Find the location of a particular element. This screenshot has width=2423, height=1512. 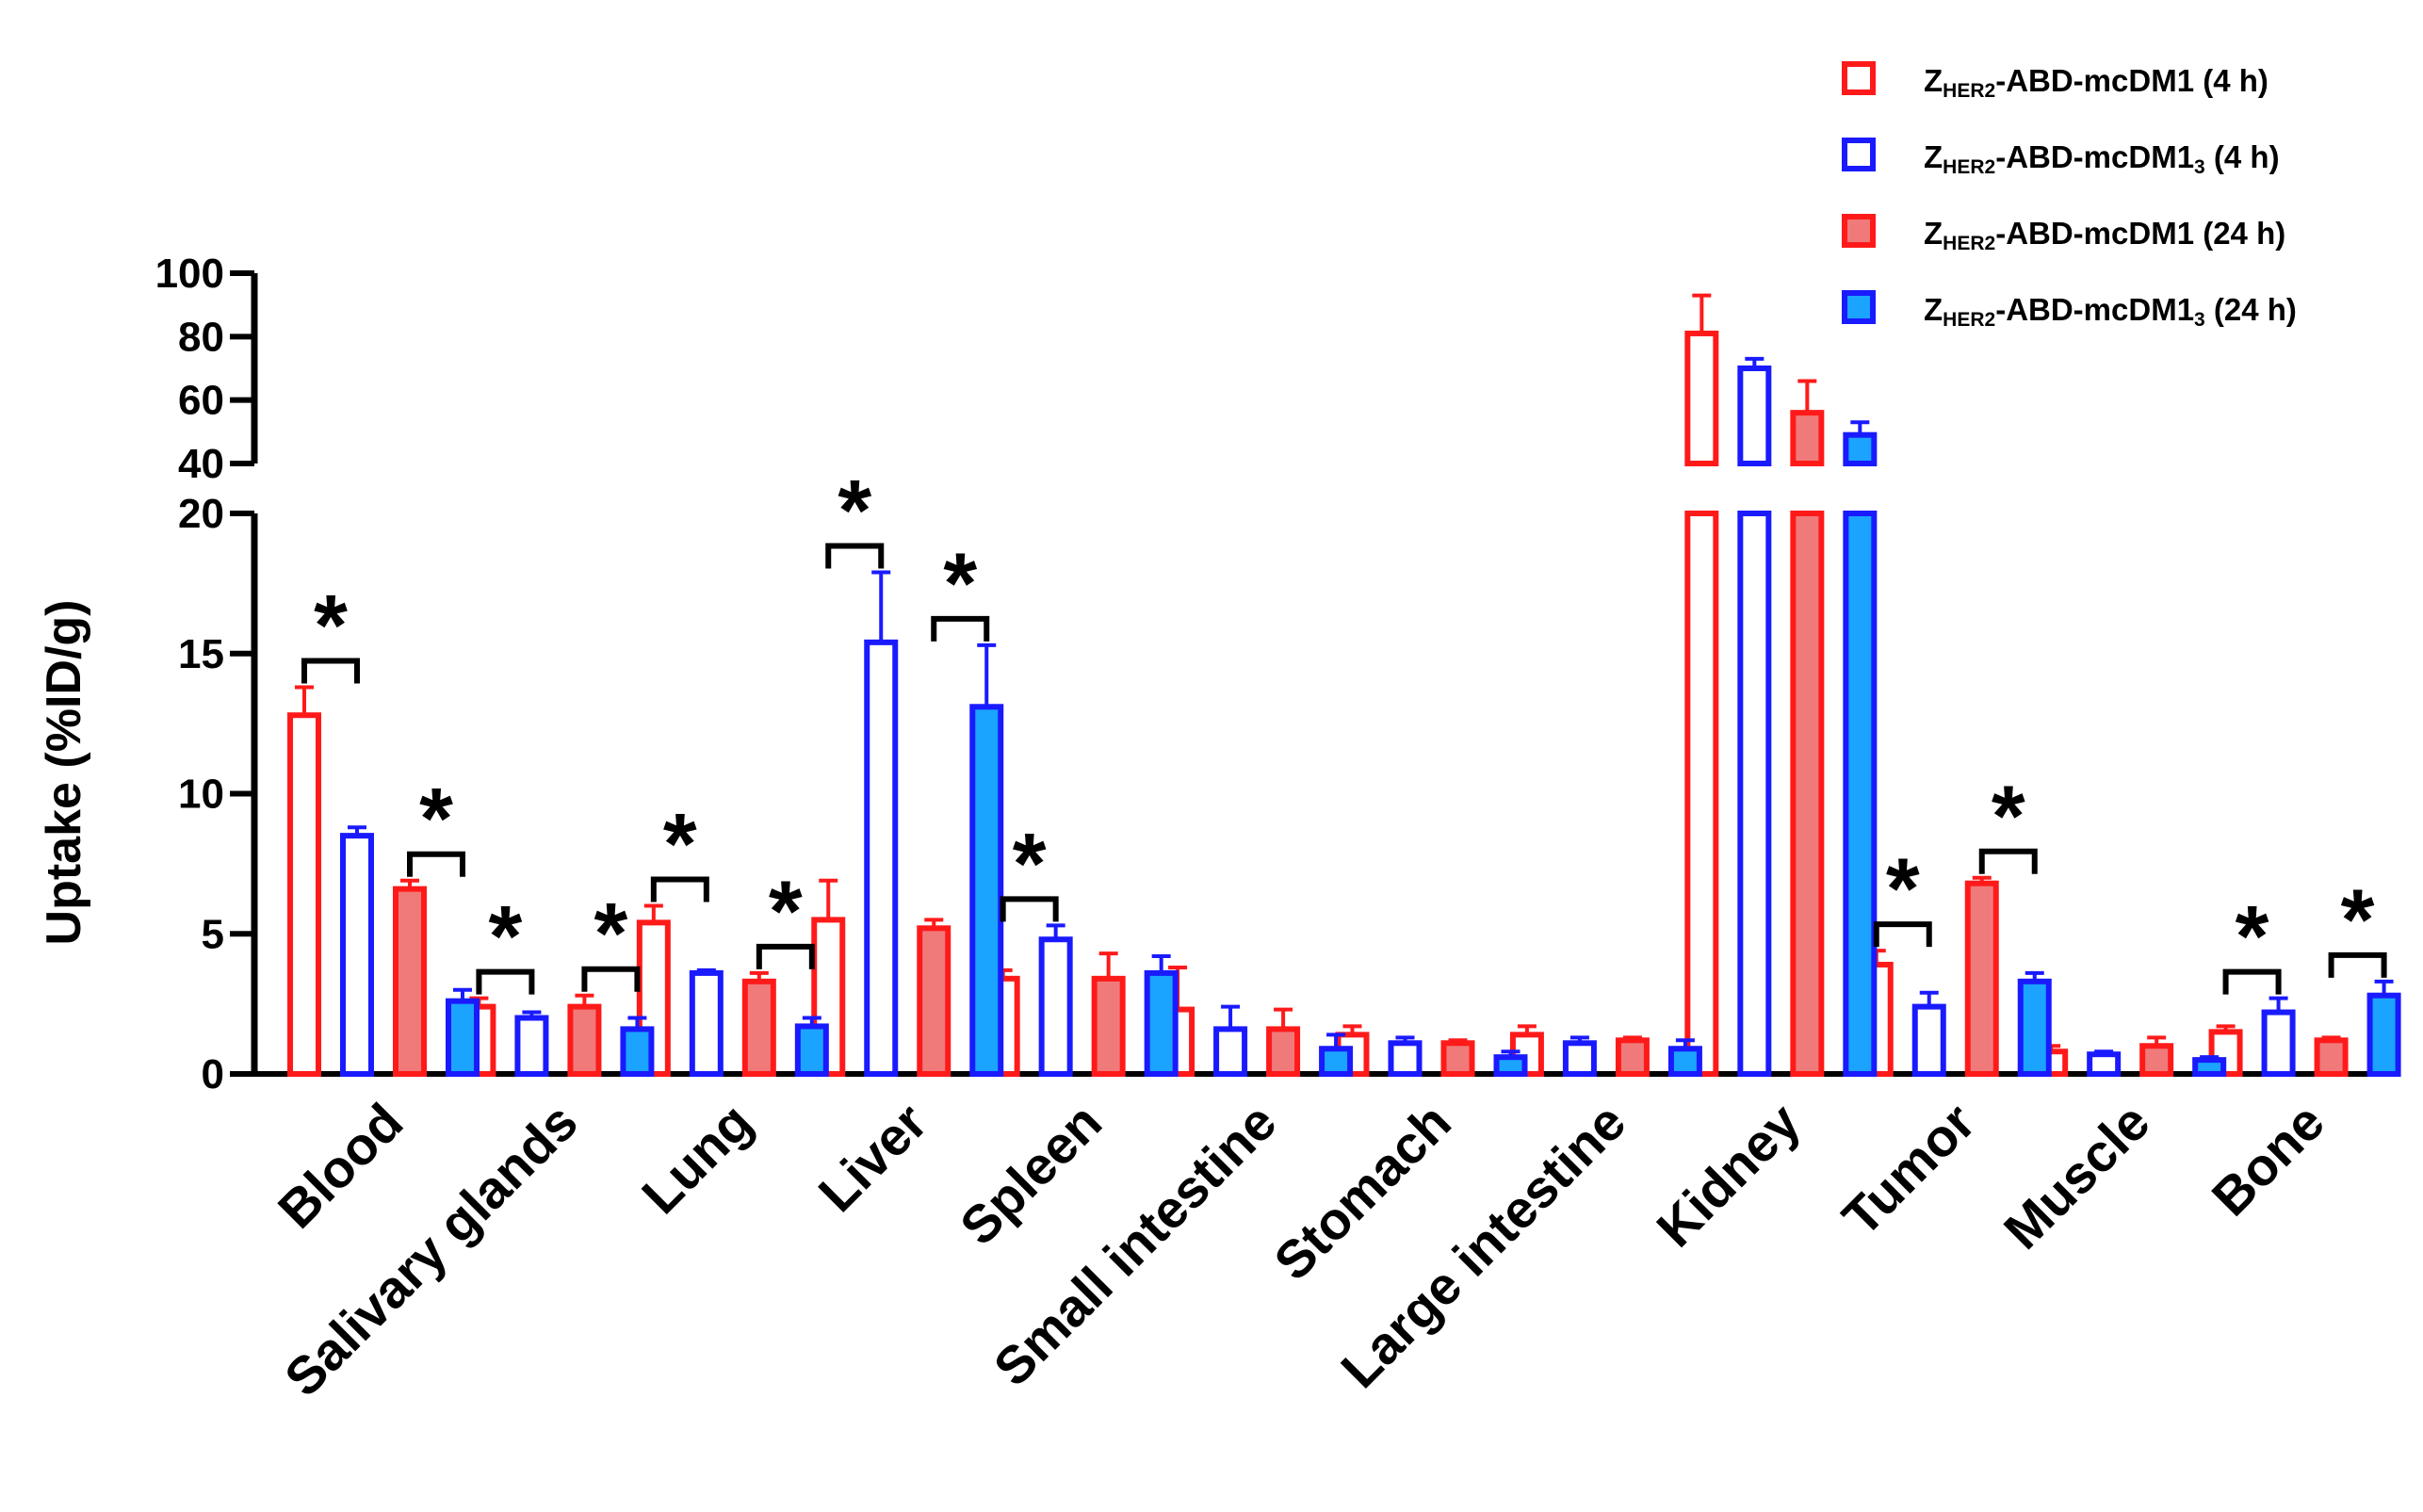

category-label-muscle: Muscle is located at coordinates (2076, 1176).